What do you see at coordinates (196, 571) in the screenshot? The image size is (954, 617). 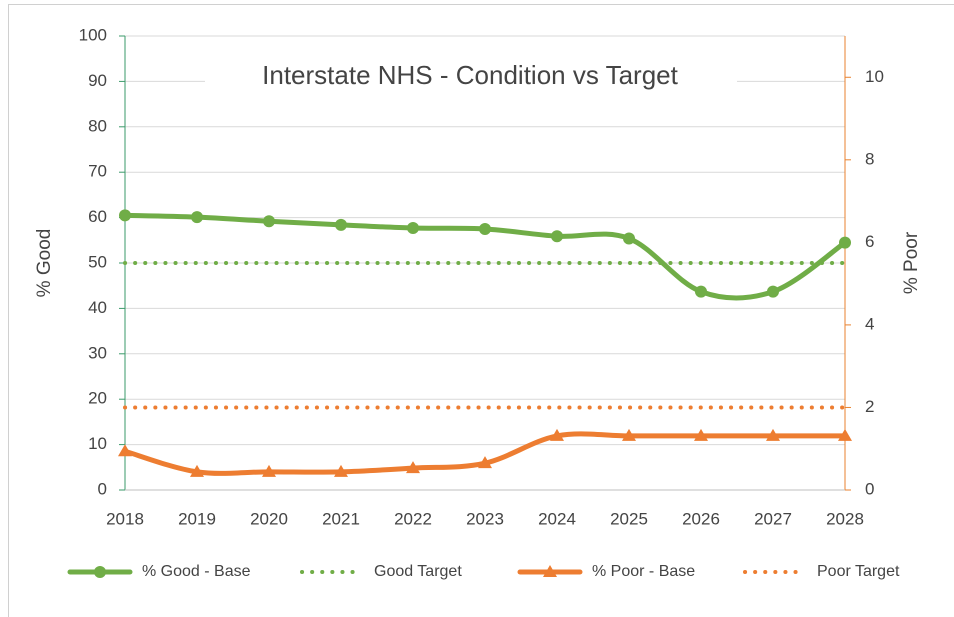 I see `legend-label: % Good - Base` at bounding box center [196, 571].